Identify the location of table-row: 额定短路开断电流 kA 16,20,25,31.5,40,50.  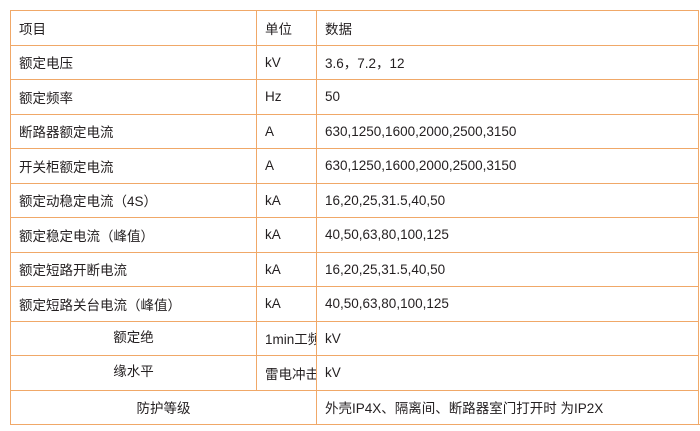
(354, 269).